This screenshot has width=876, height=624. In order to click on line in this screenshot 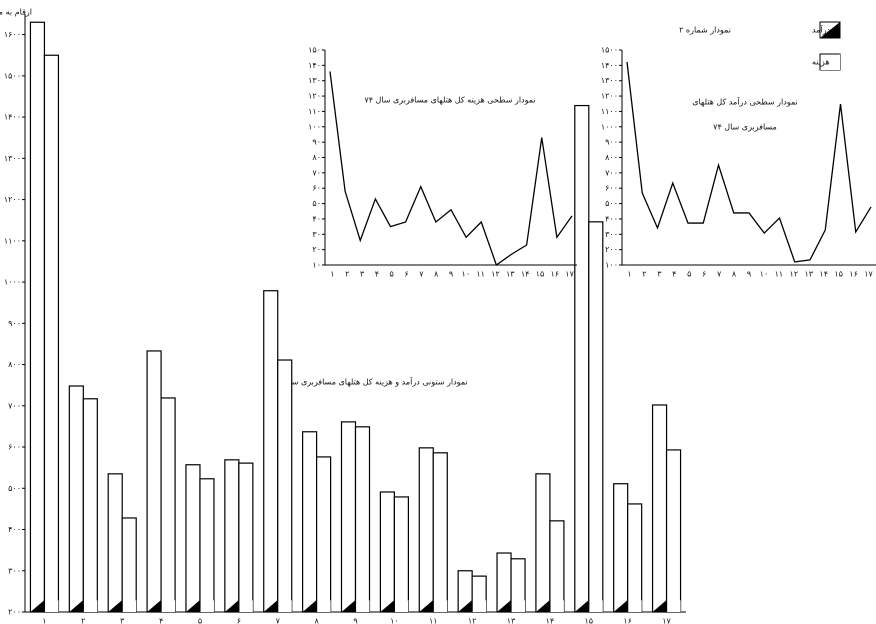, I will do `click(749, 162)`.